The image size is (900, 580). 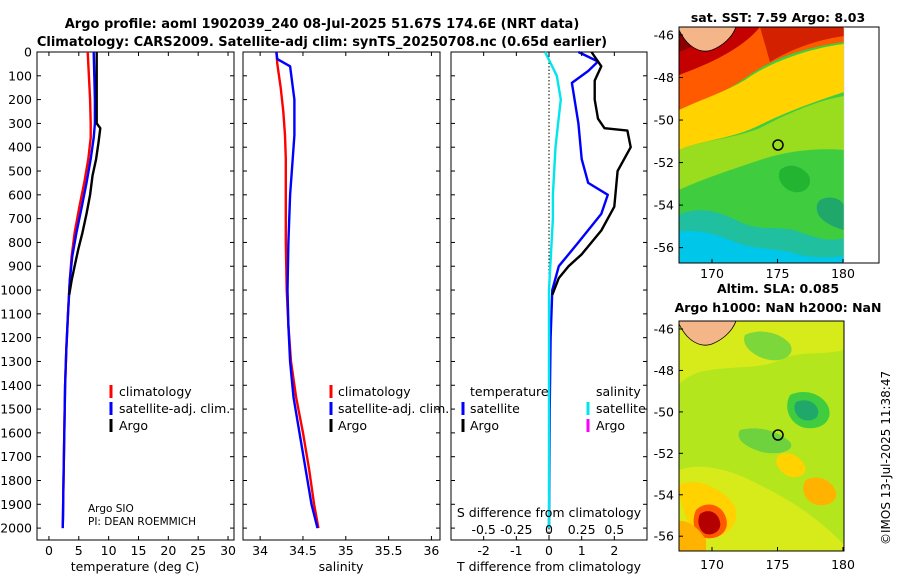 What do you see at coordinates (341, 566) in the screenshot?
I see `salinity-x-label: salinity` at bounding box center [341, 566].